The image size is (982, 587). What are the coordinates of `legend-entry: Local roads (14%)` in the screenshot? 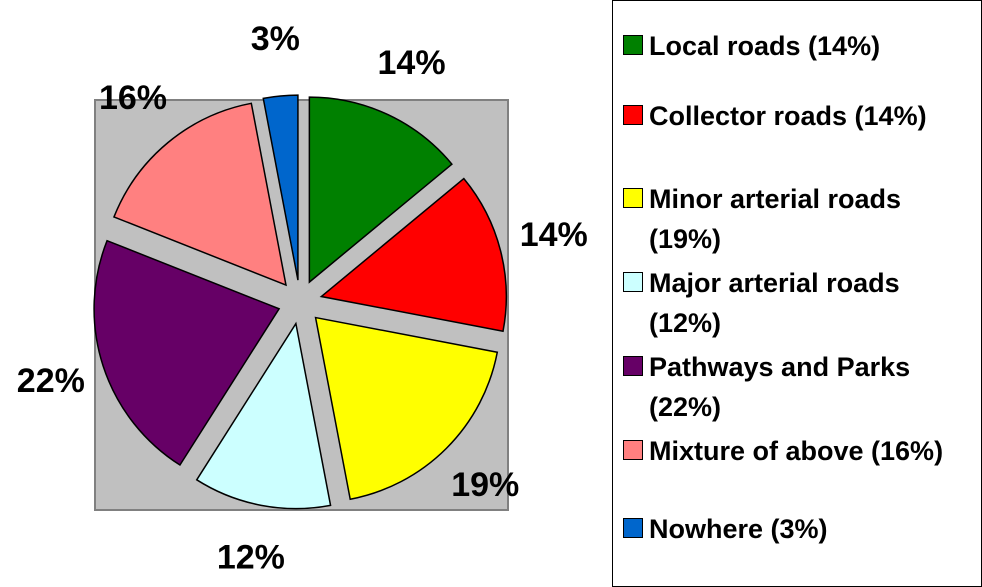 It's located at (800, 46).